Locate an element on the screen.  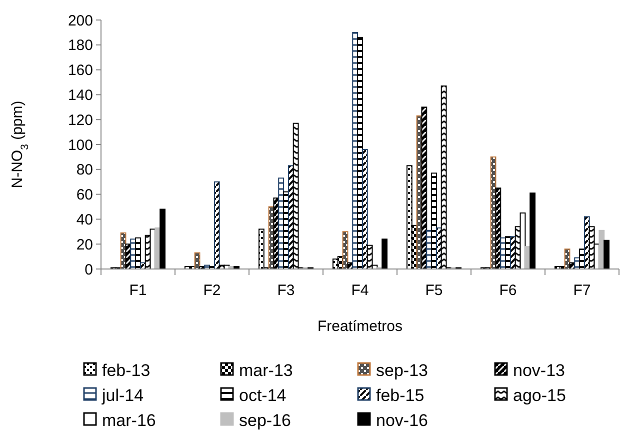
y-tick-label: 140 is located at coordinates (80, 95).